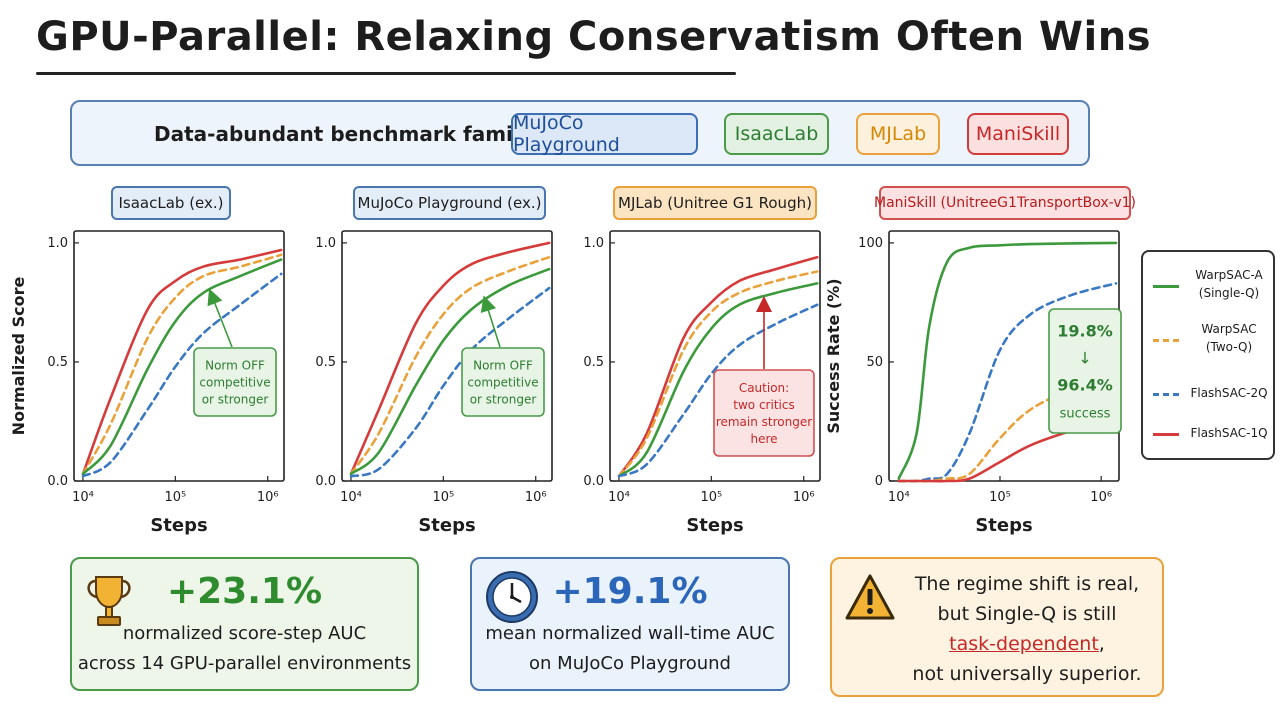  Describe the element at coordinates (1229, 347) in the screenshot. I see `legend-sublabel-warpsac: (Two-Q)` at that location.